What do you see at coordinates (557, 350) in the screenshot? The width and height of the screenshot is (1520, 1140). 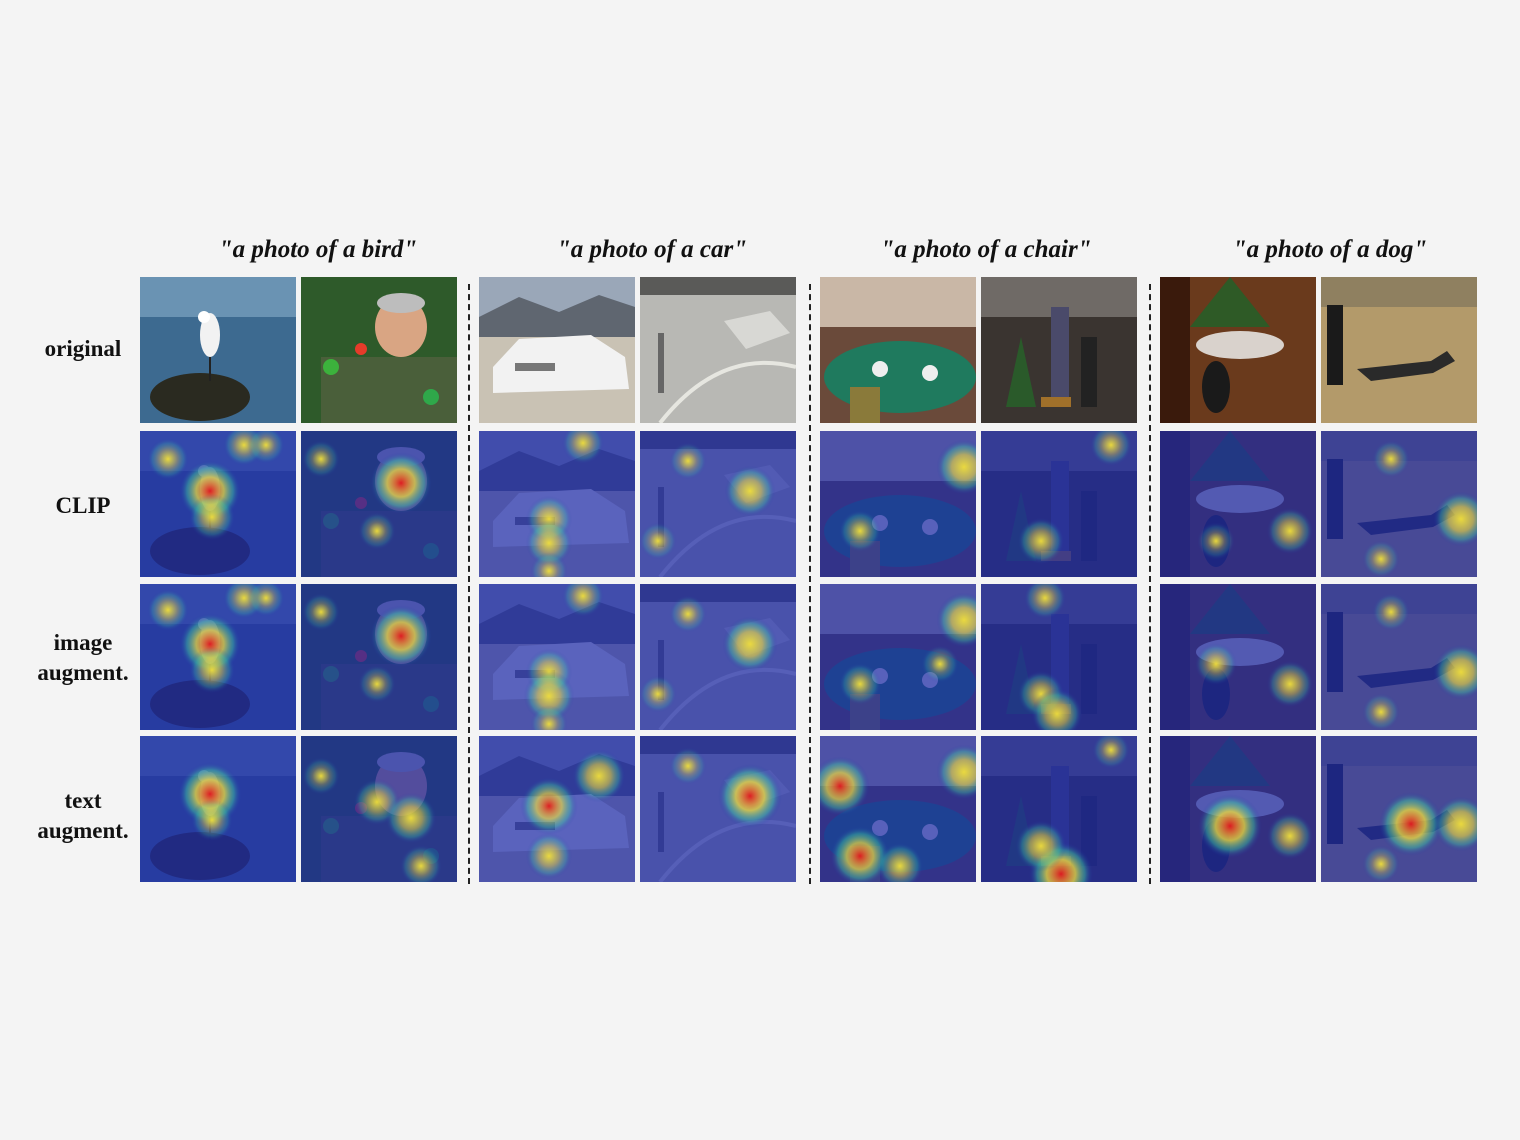 I see `photo-white-sedan` at bounding box center [557, 350].